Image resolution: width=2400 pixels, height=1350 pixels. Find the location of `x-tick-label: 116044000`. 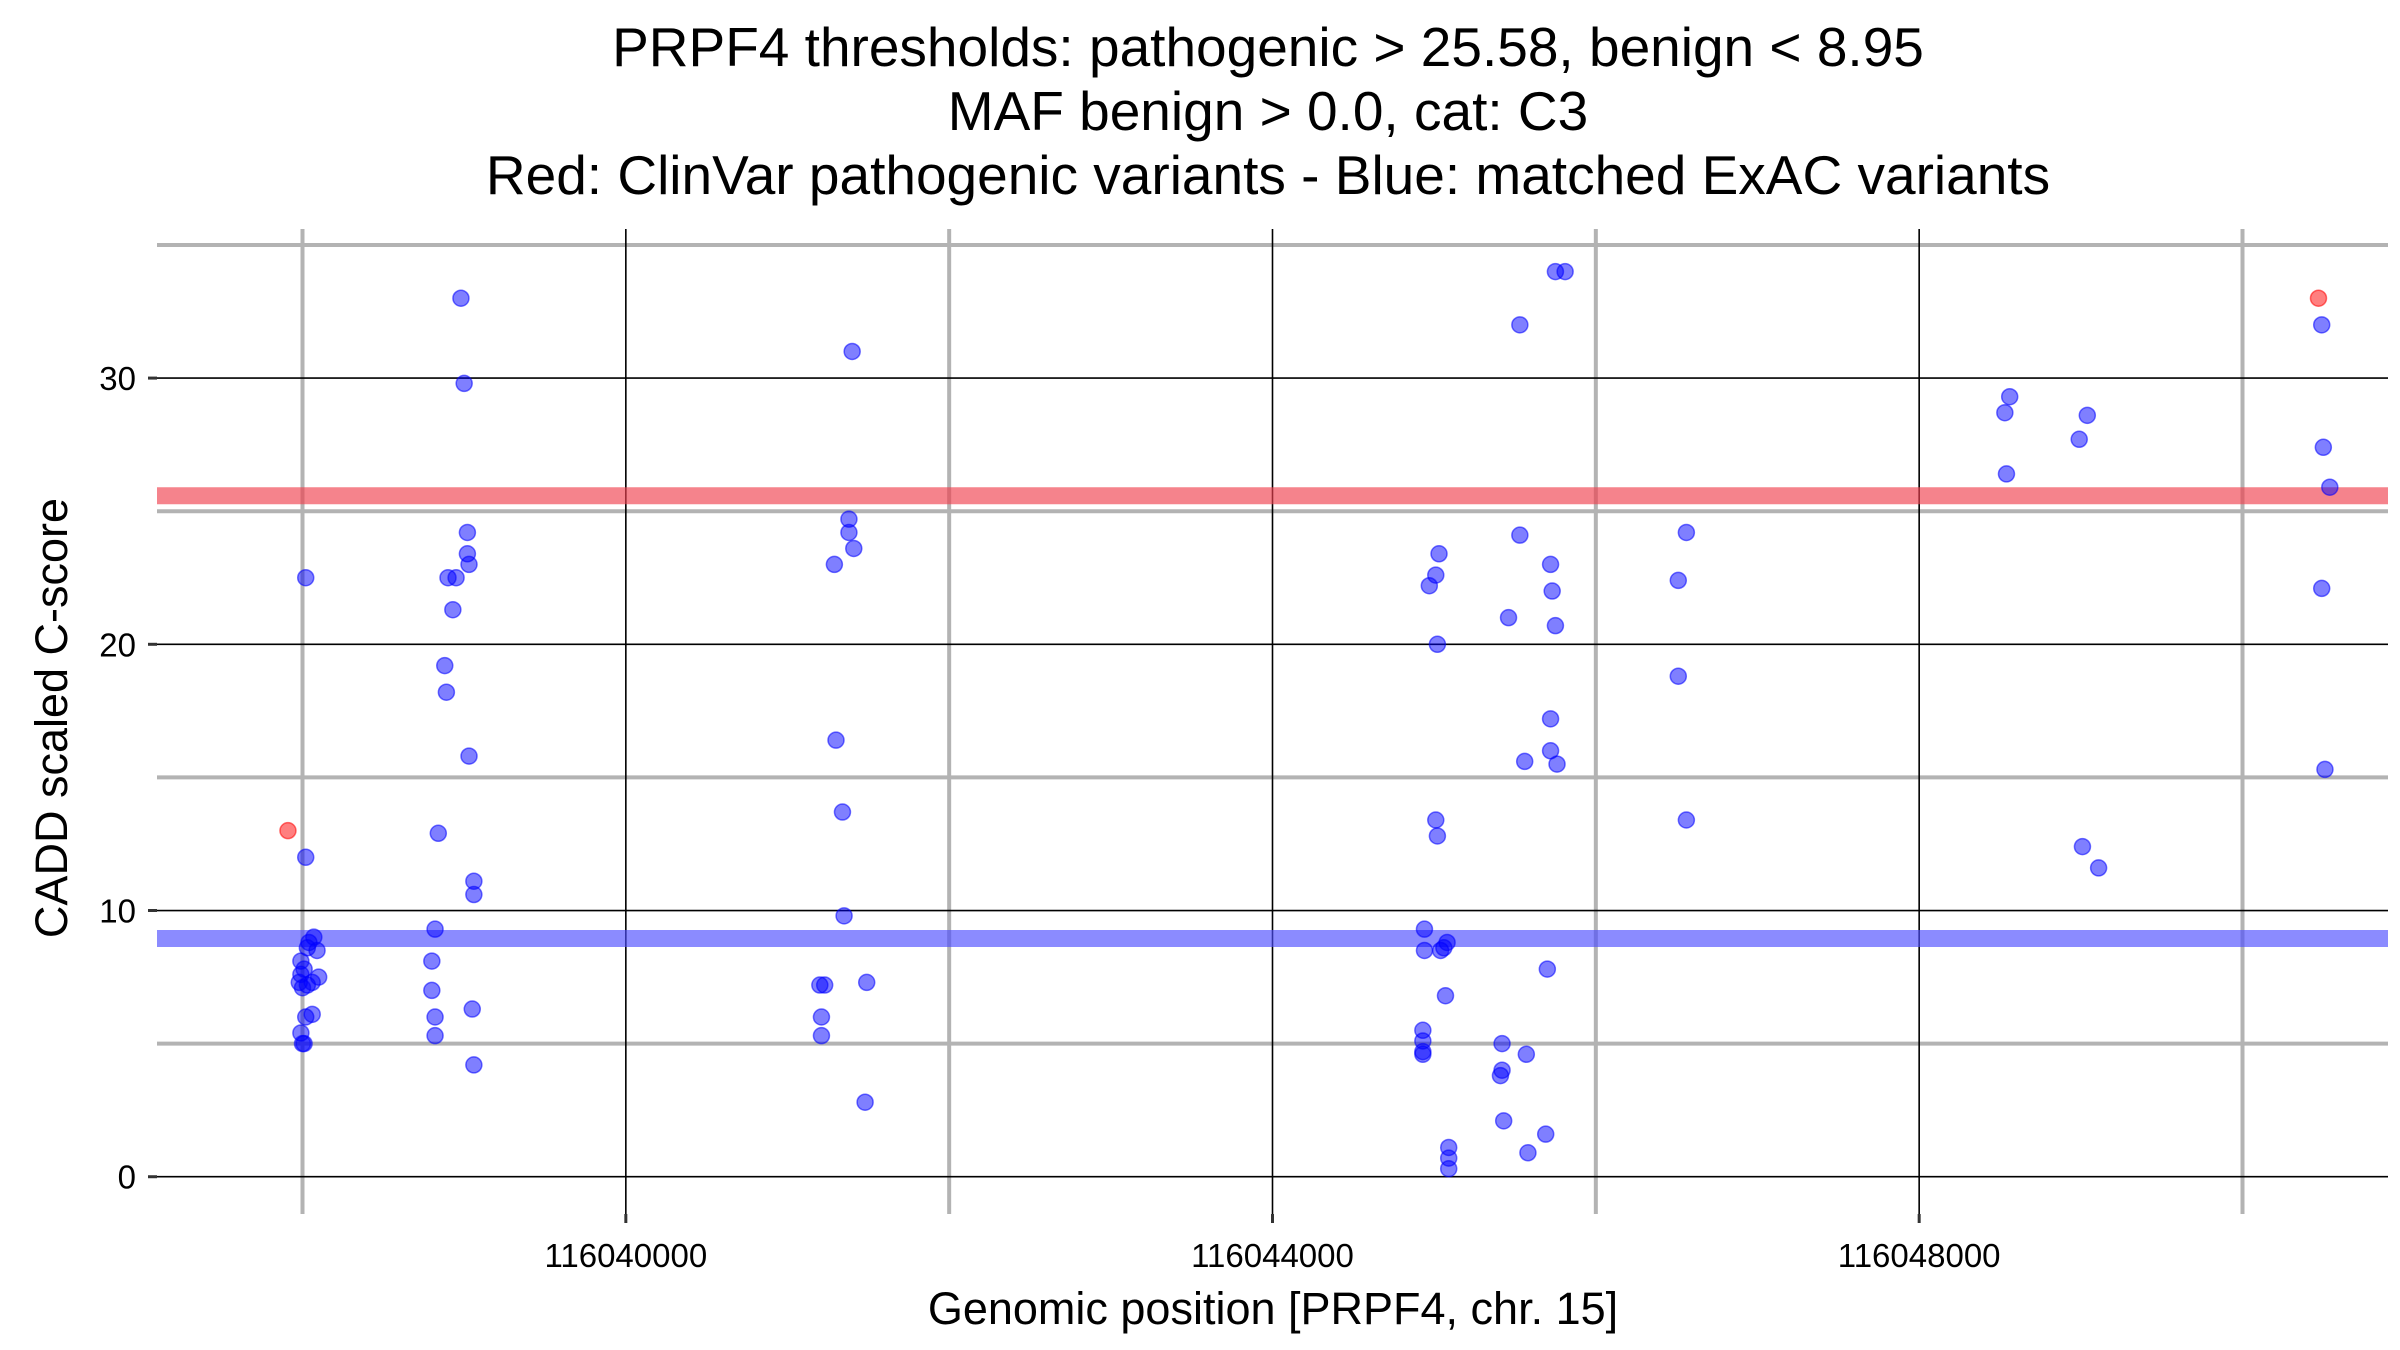

x-tick-label: 116044000 is located at coordinates (1272, 1255).